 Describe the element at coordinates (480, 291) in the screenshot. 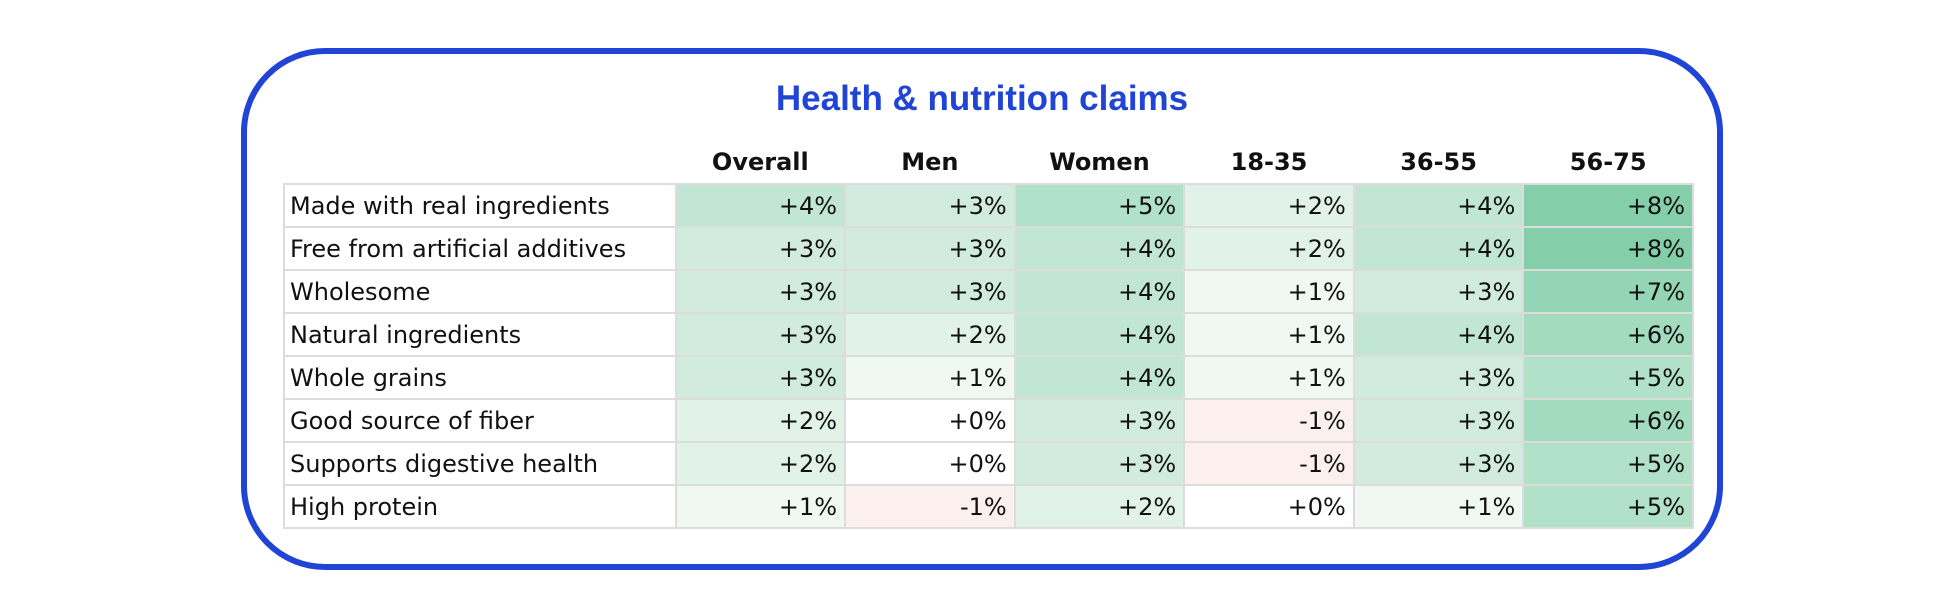

I see `row-label: Wholesome` at that location.